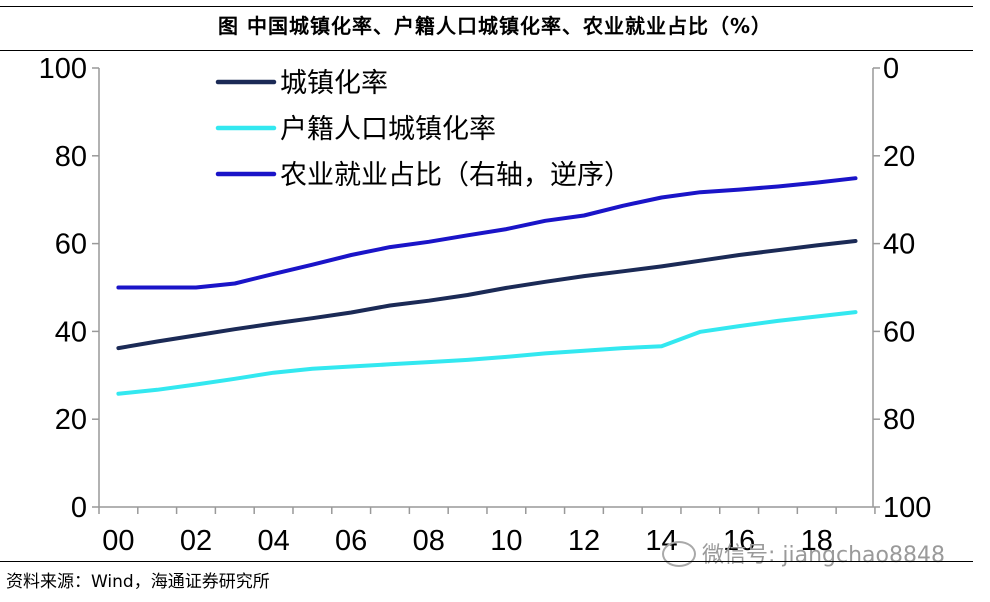 The image size is (990, 602). Describe the element at coordinates (679, 554) in the screenshot. I see `wechat-icon` at that location.